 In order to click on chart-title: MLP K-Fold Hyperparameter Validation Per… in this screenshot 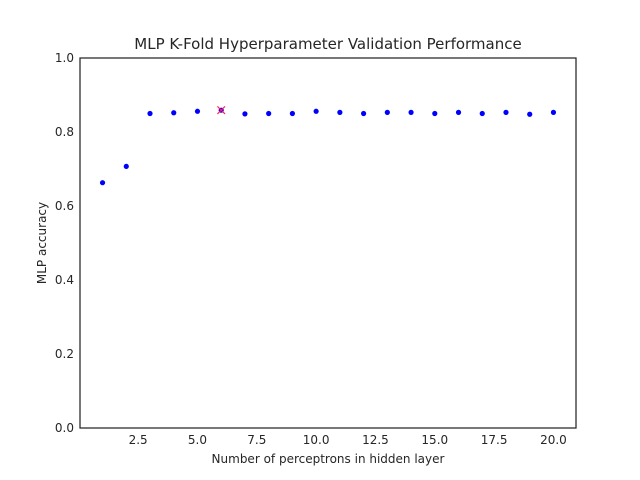, I will do `click(327, 44)`.